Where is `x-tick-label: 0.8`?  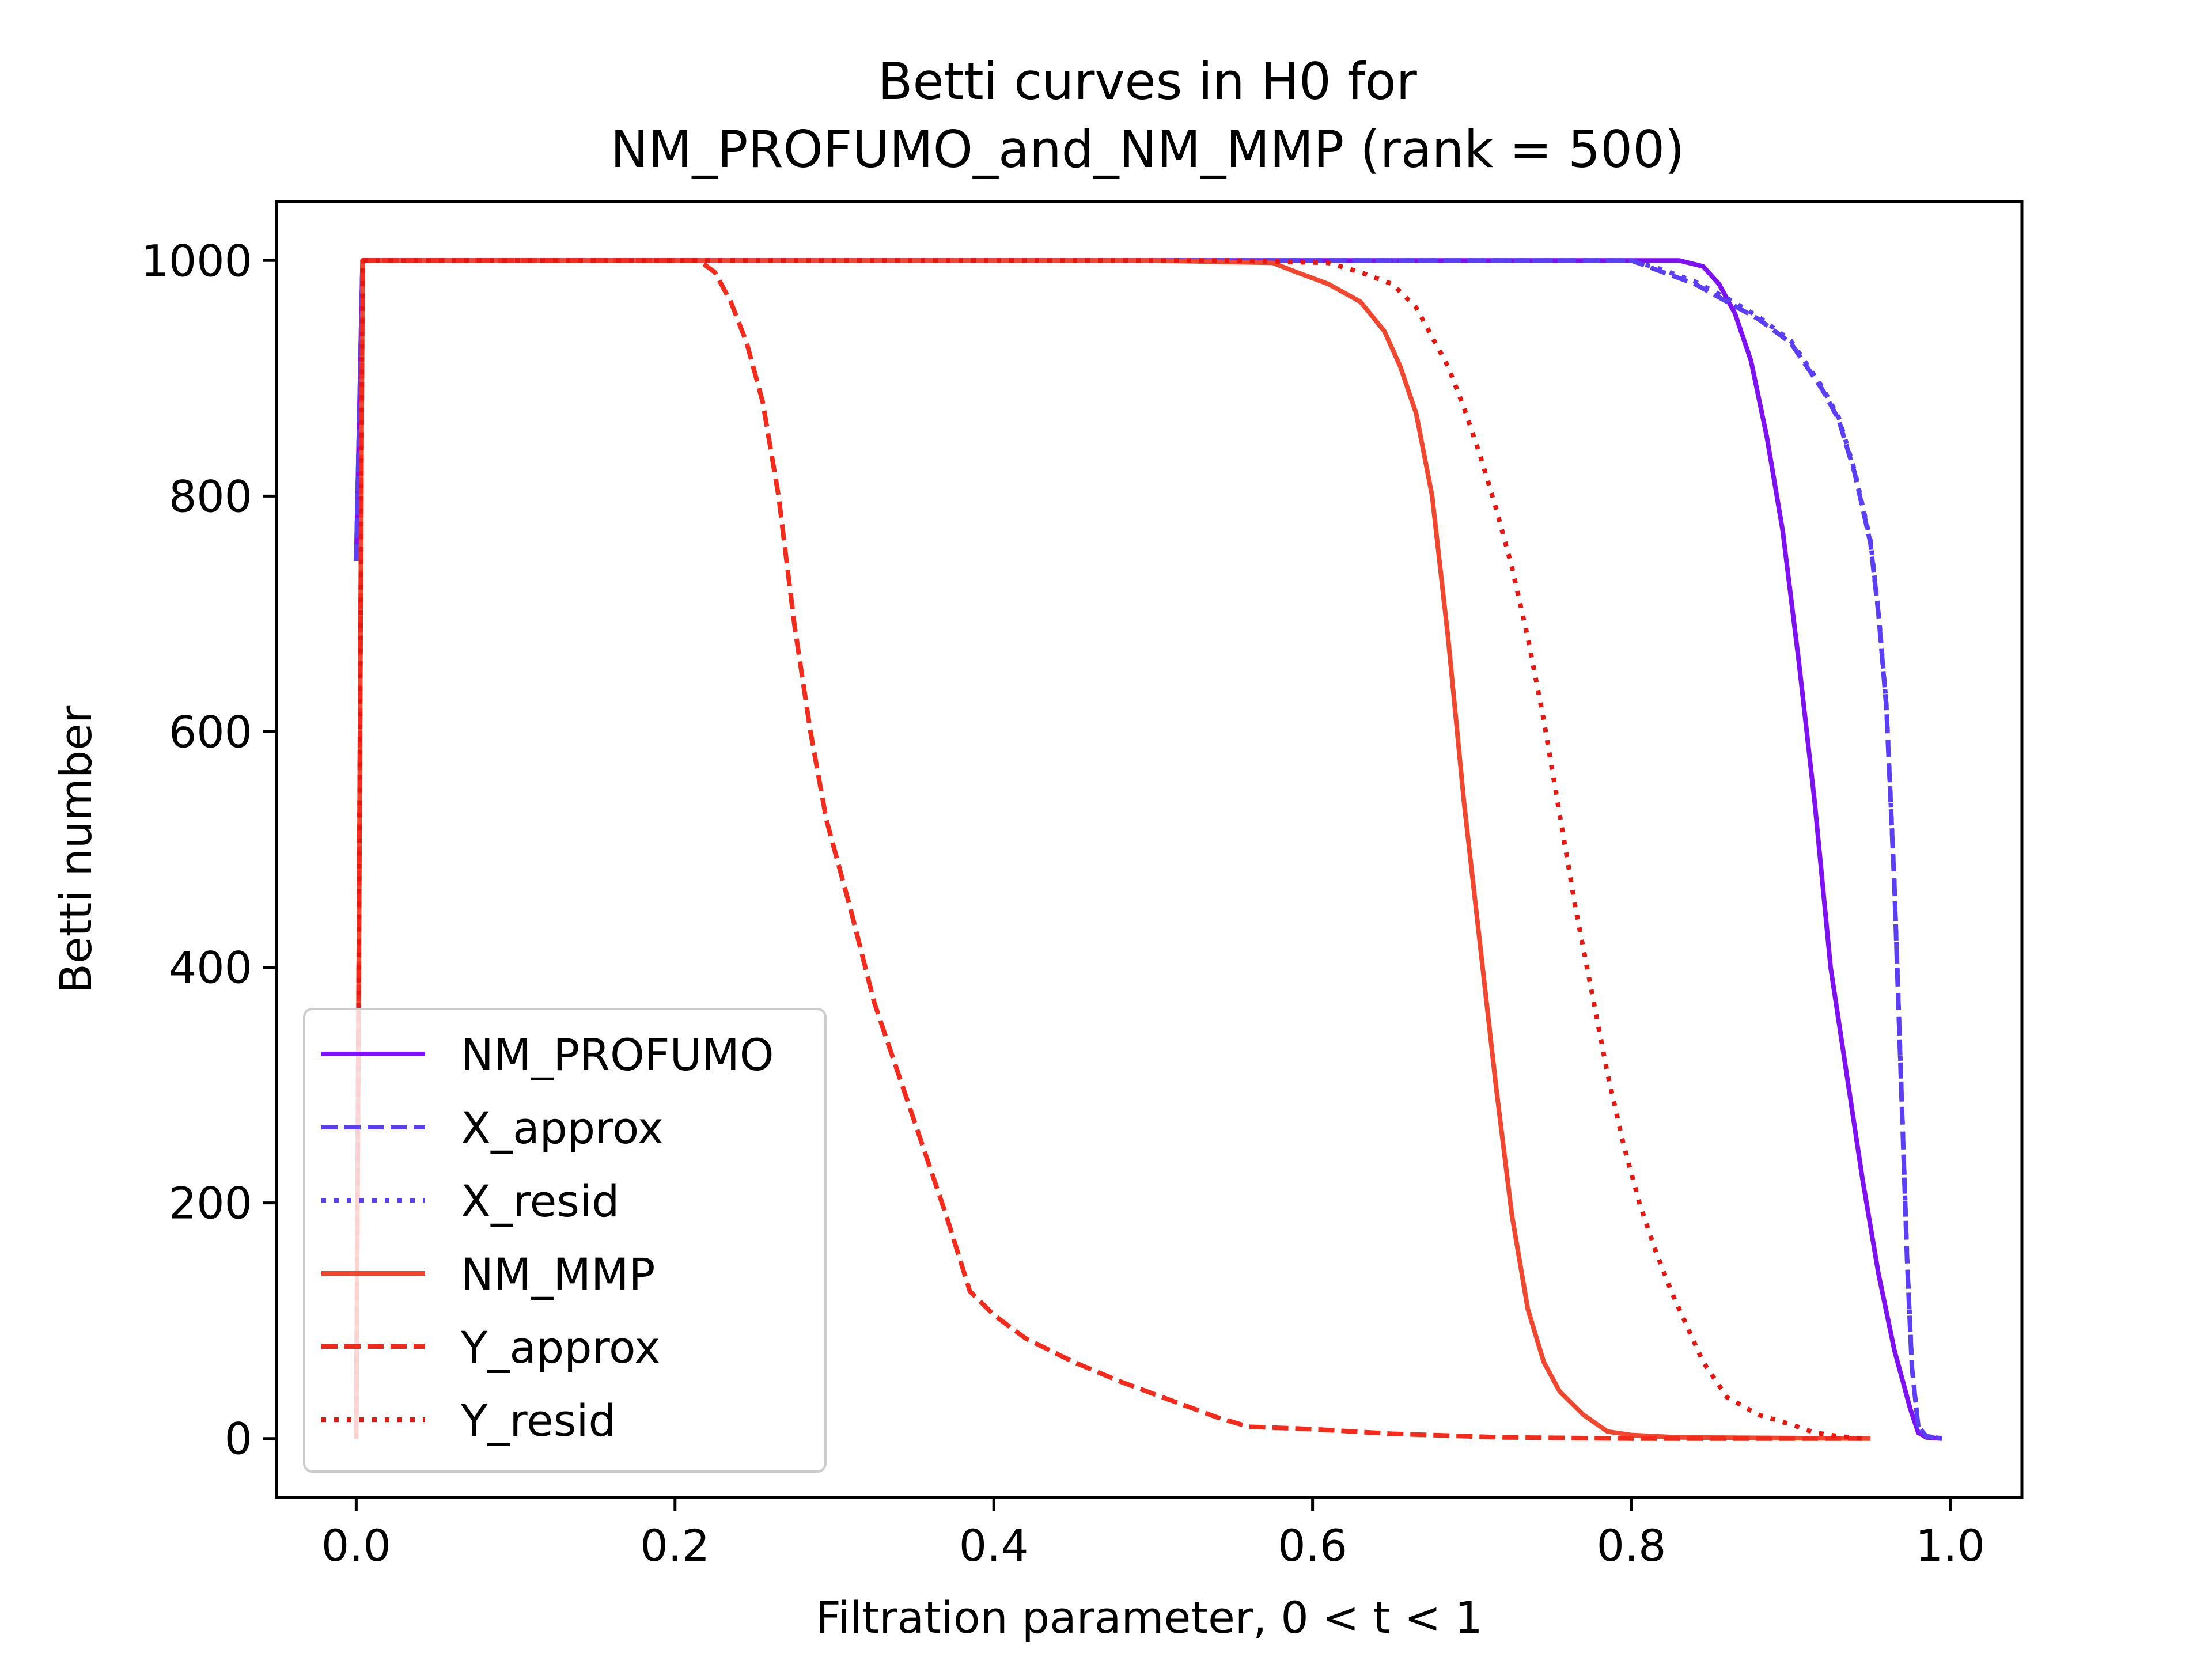 x-tick-label: 0.8 is located at coordinates (1631, 1545).